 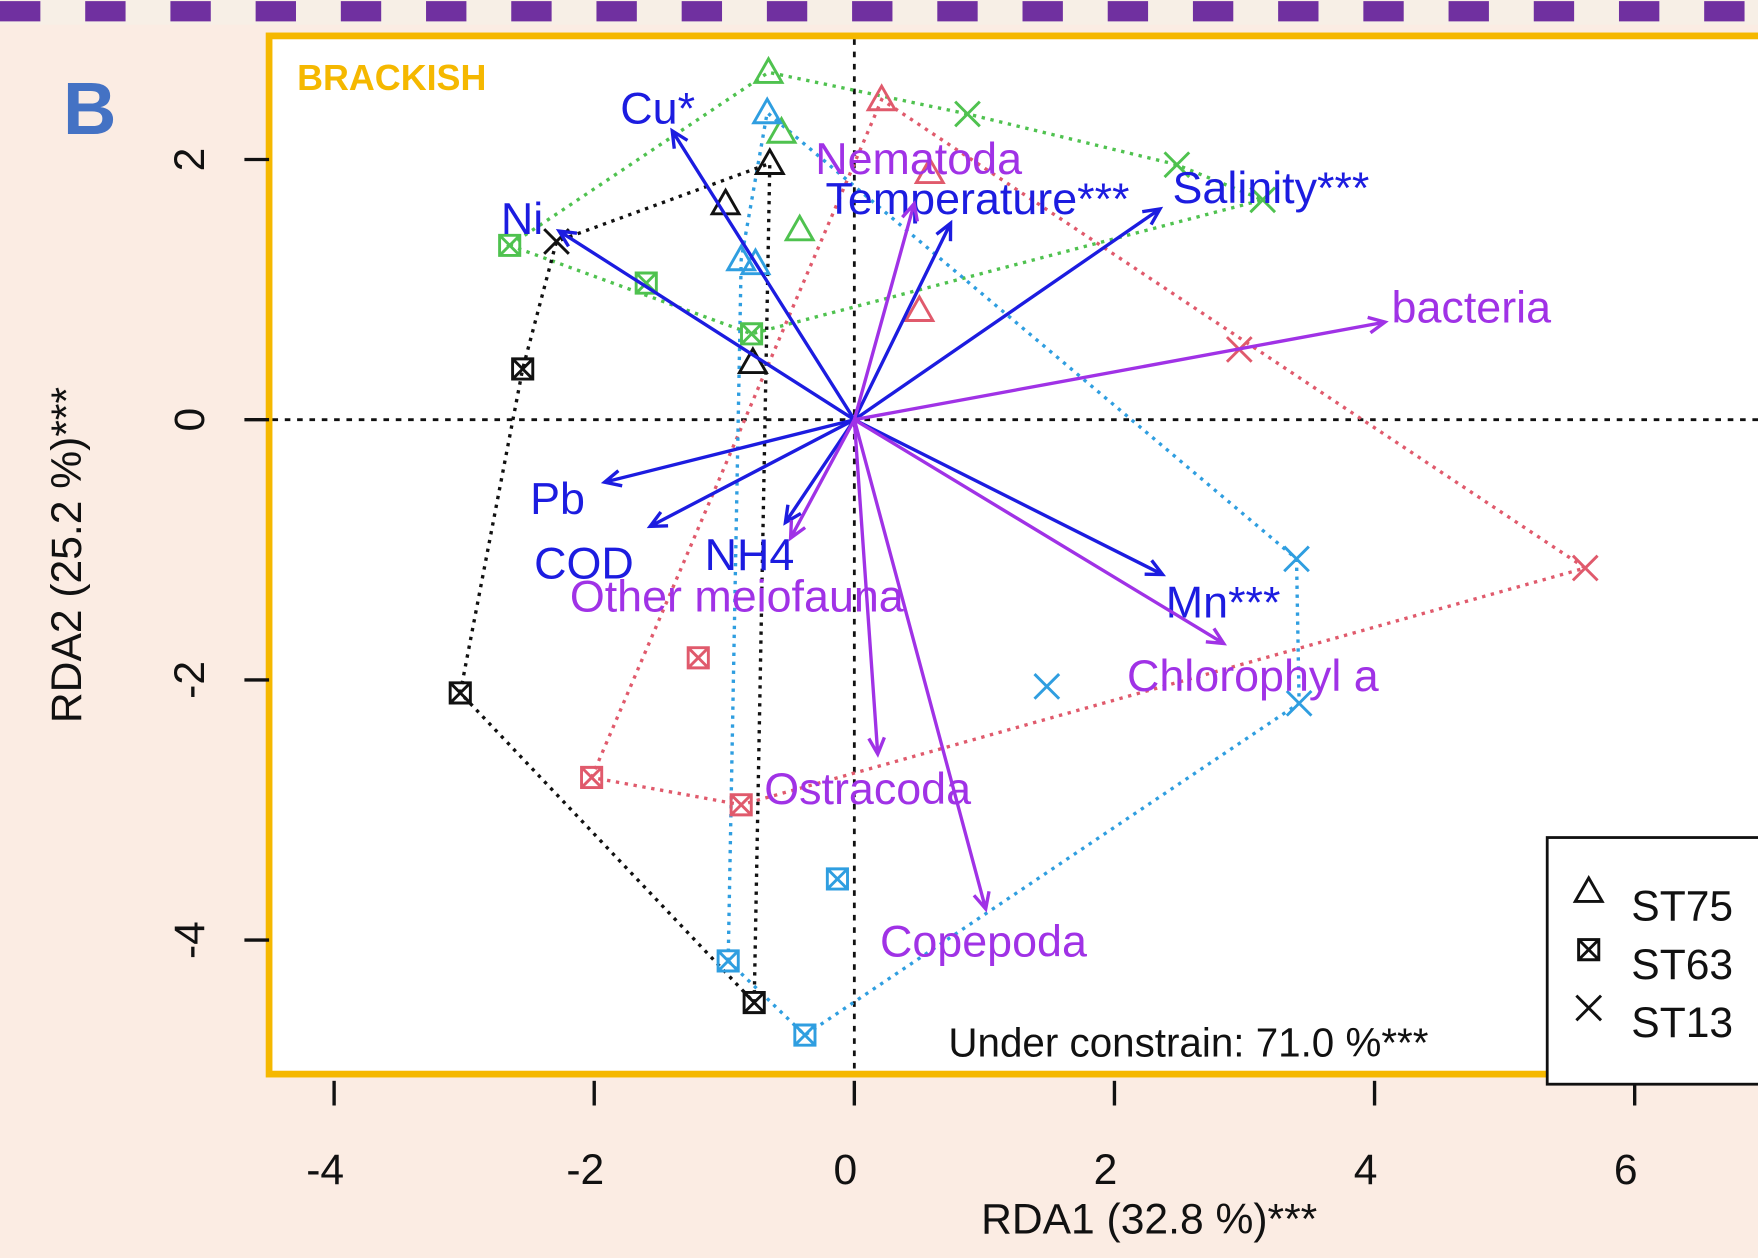 I want to click on vector-label: Other meiofauna, so click(x=737, y=596).